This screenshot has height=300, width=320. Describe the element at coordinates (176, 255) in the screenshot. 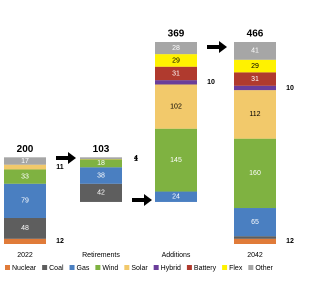

I see `x-tick-label: Additions` at that location.